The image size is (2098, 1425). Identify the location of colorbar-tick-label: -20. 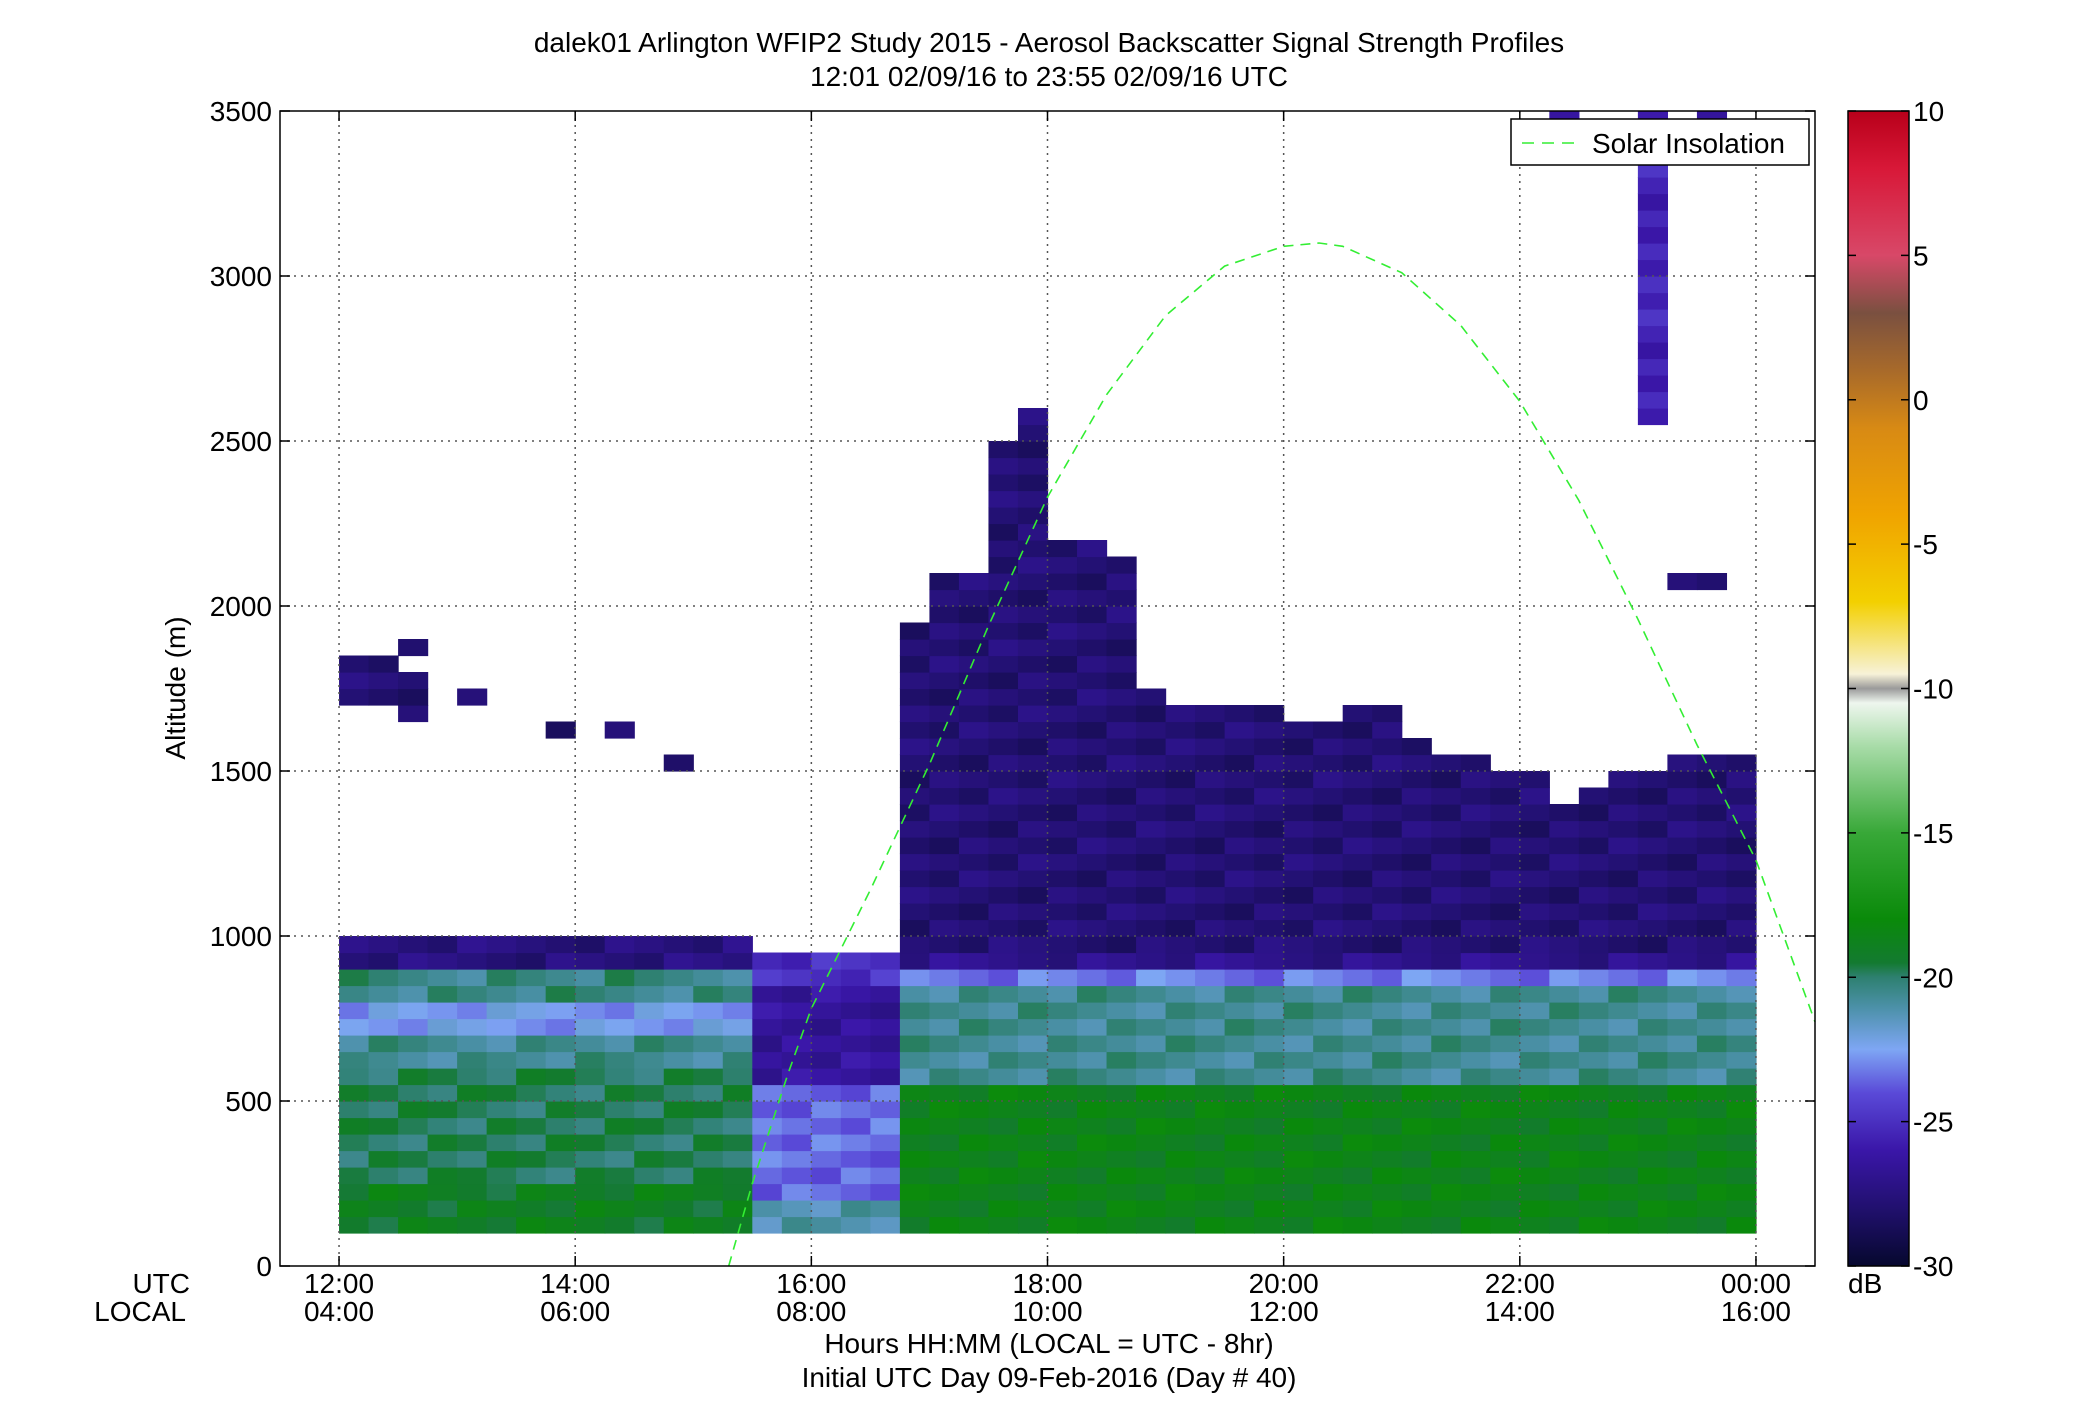
(1933, 977).